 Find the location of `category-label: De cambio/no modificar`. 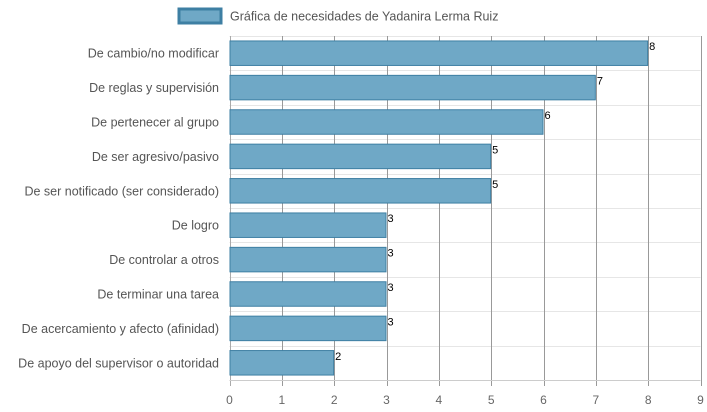

category-label: De cambio/no modificar is located at coordinates (153, 54).